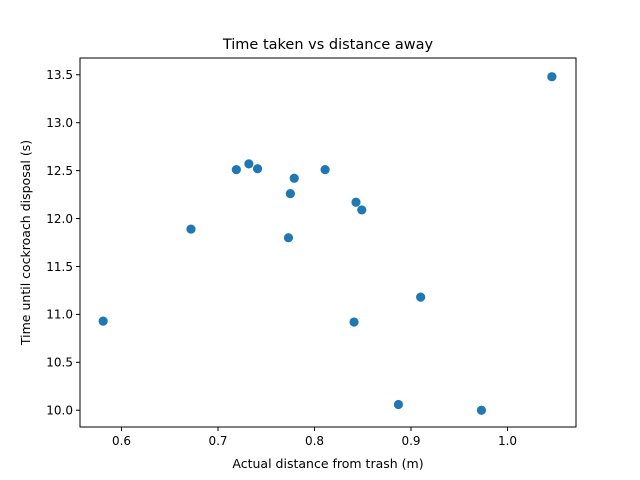 This screenshot has width=640, height=480. What do you see at coordinates (59, 315) in the screenshot?
I see `y-tick-label: 11.0` at bounding box center [59, 315].